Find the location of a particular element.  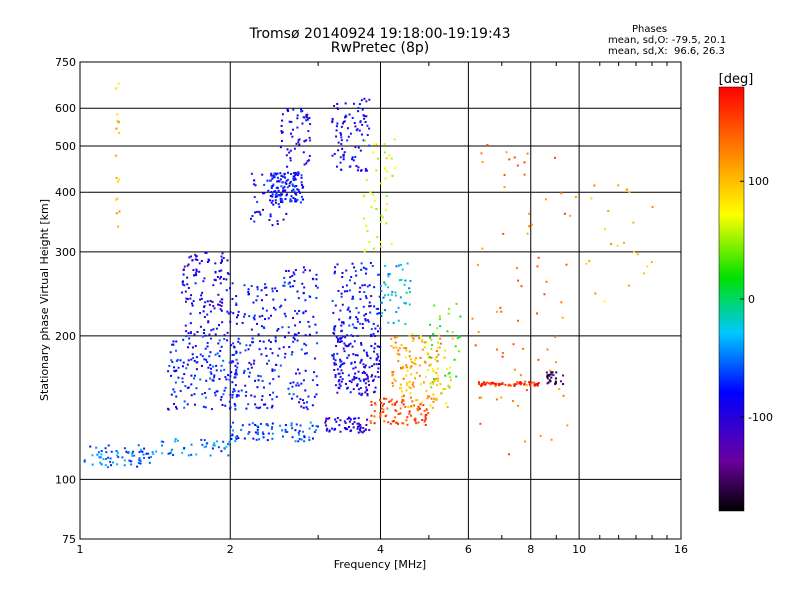

y-tick-label: 100 is located at coordinates (65, 479).